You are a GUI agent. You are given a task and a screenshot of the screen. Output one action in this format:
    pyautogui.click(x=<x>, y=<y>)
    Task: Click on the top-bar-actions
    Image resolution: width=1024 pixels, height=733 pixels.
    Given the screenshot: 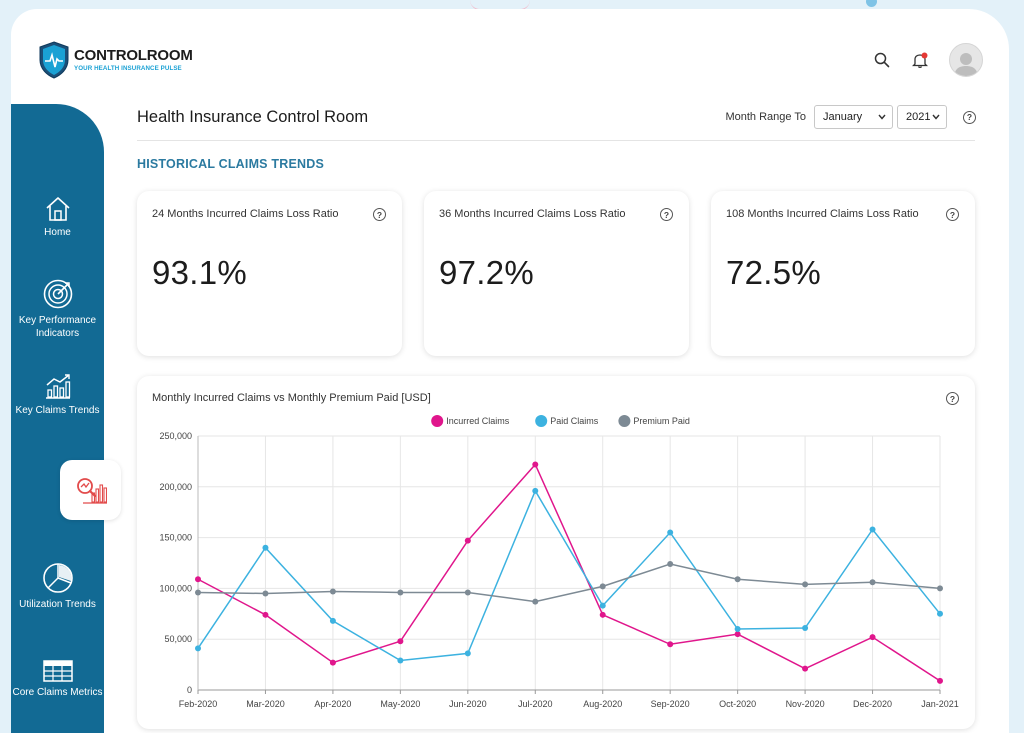 What is the action you would take?
    pyautogui.click(x=928, y=60)
    